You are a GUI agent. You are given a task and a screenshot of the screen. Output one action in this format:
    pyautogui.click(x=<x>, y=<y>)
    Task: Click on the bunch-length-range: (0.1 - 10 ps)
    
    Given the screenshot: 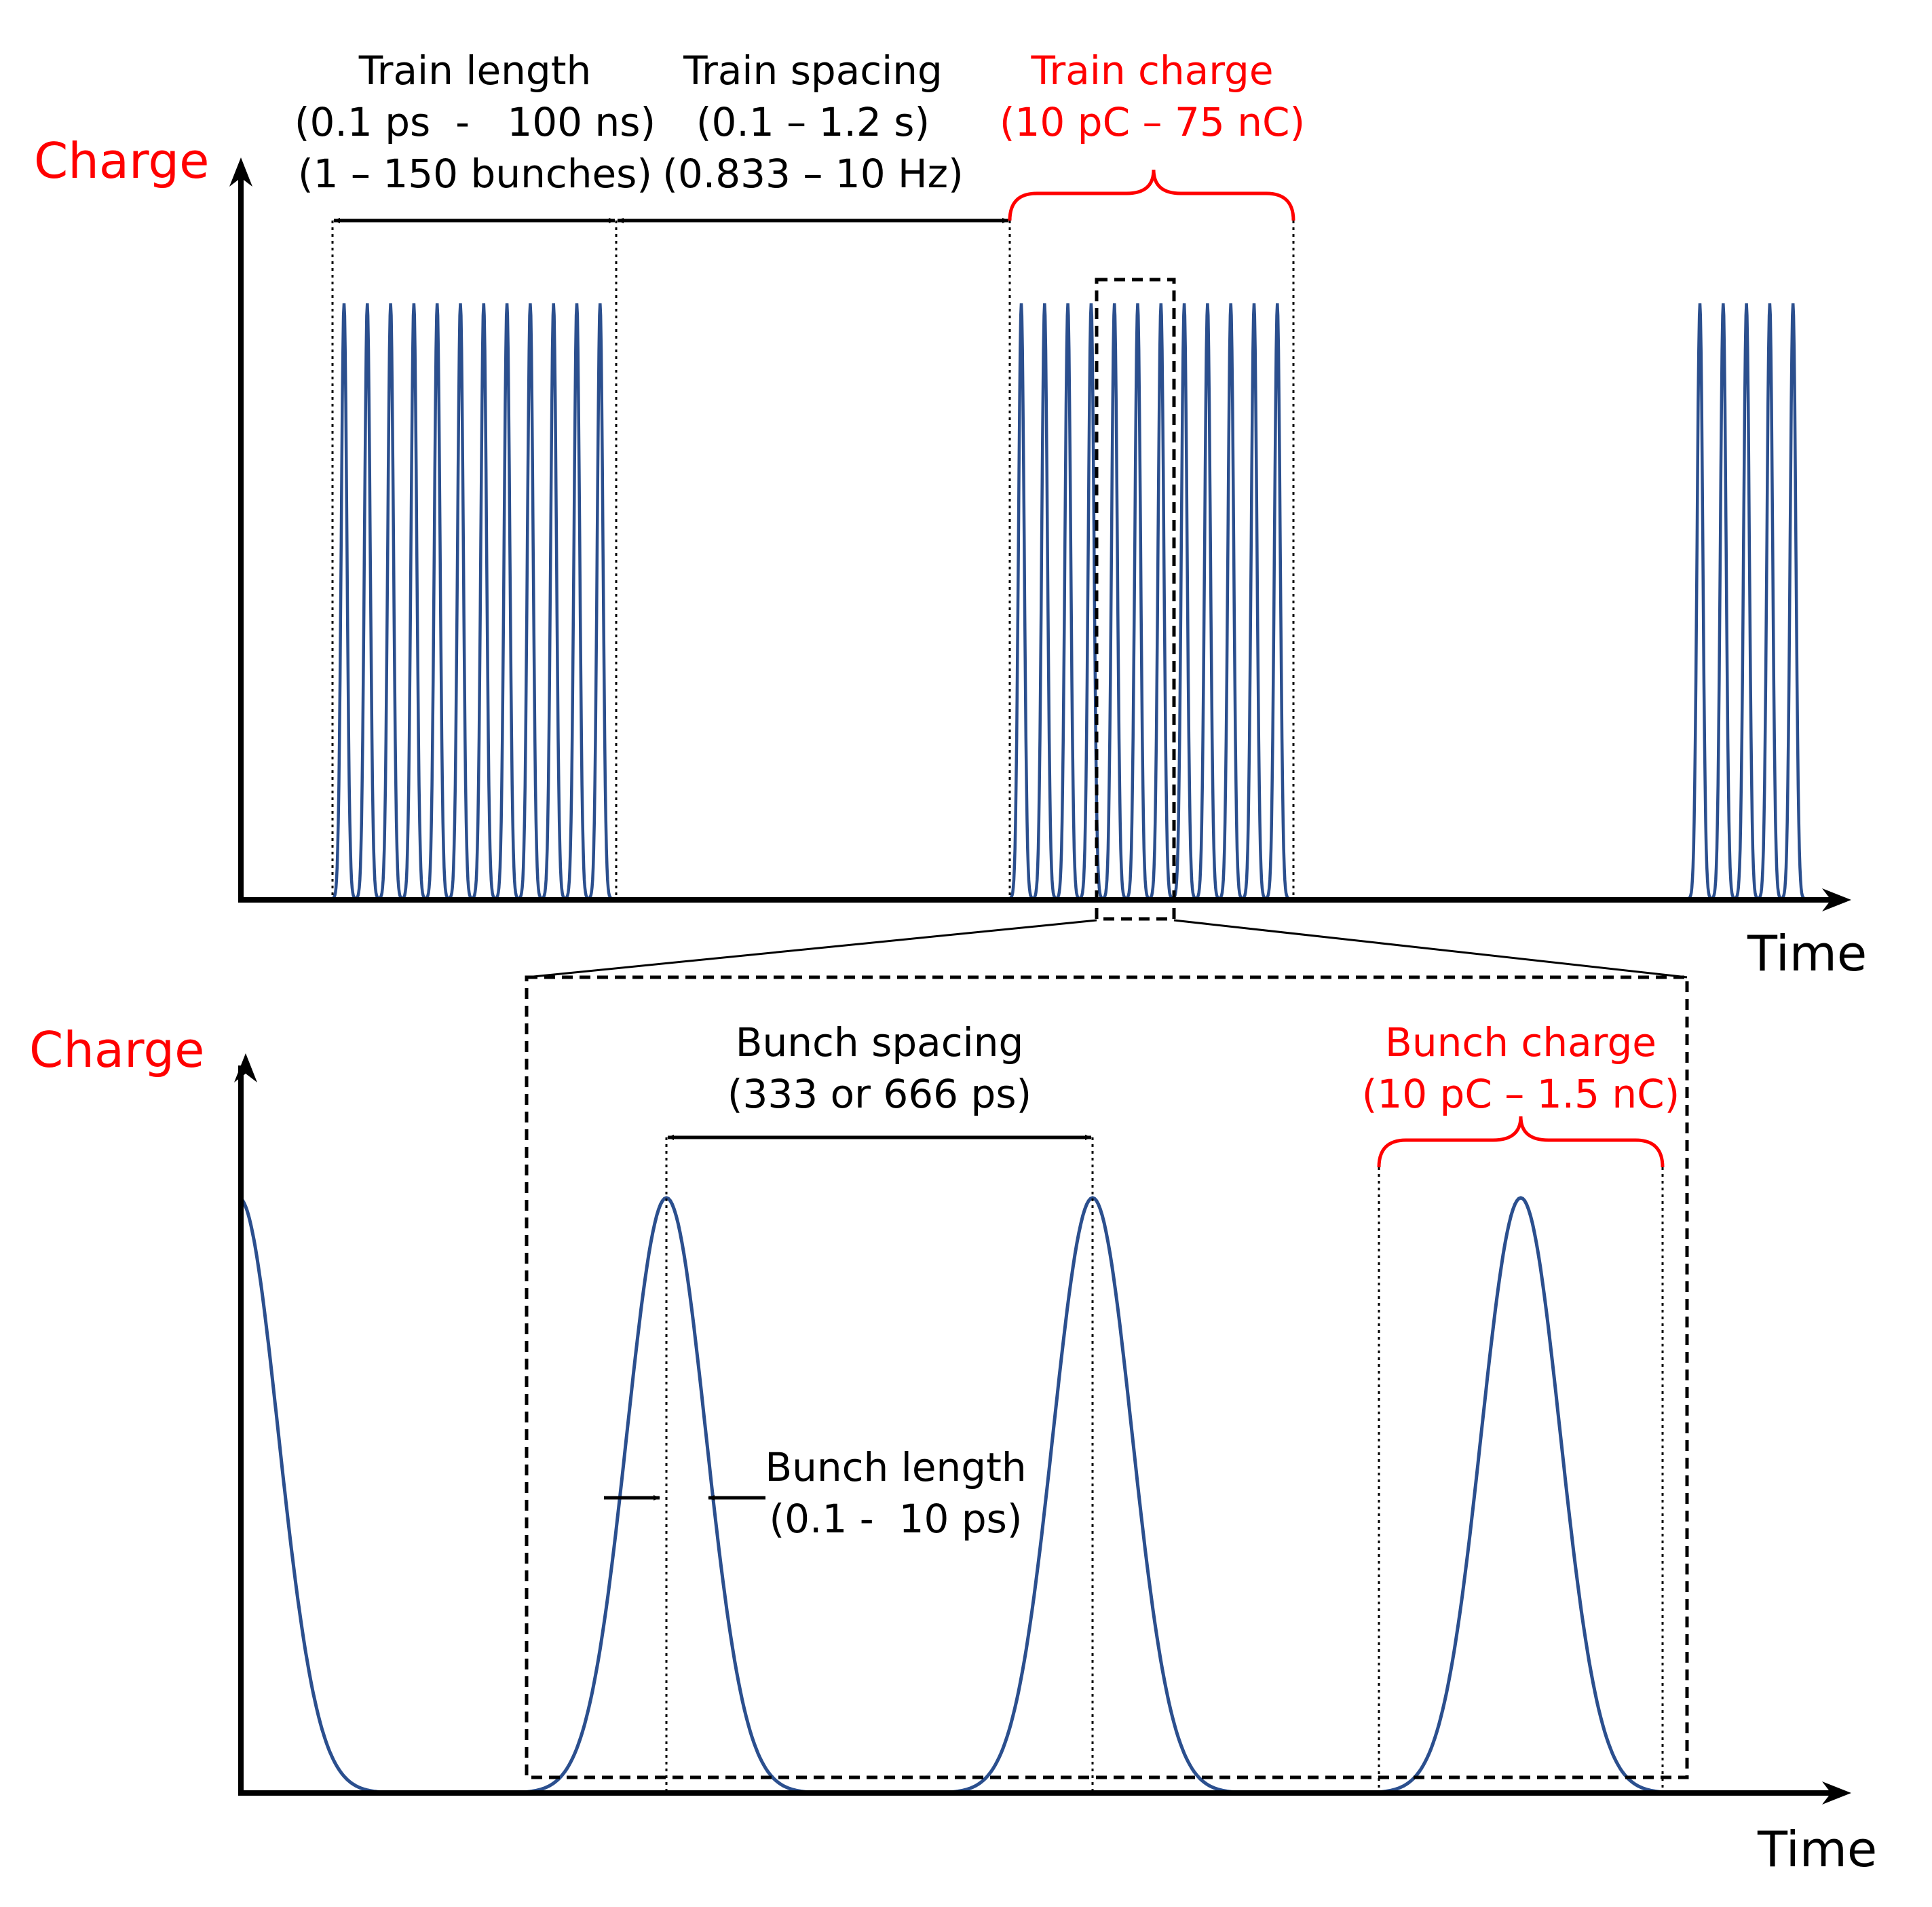 What is the action you would take?
    pyautogui.click(x=896, y=1519)
    